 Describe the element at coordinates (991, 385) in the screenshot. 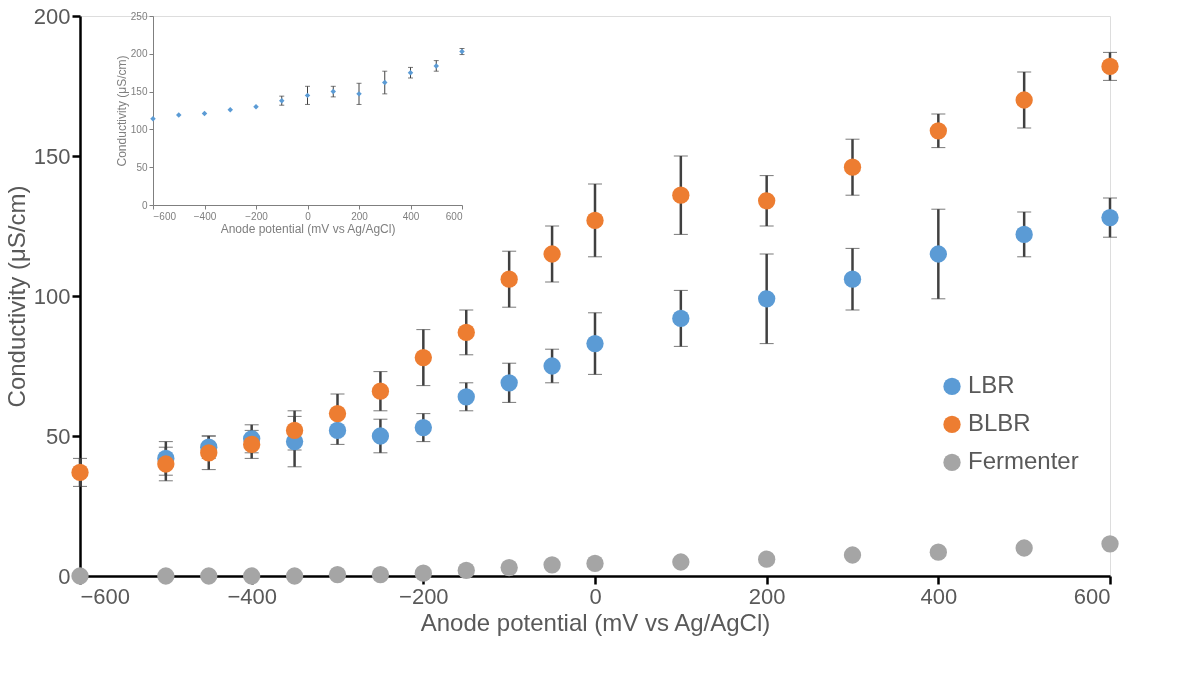

I see `legend-label: LBR` at that location.